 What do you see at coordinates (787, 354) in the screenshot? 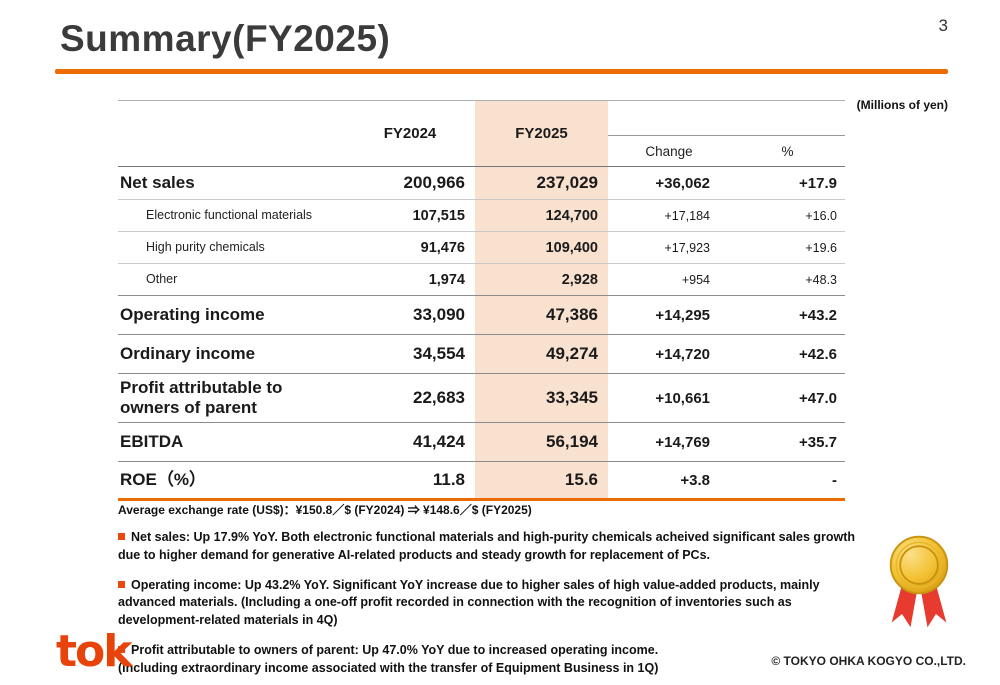
I see `cell-percent: +42.6` at bounding box center [787, 354].